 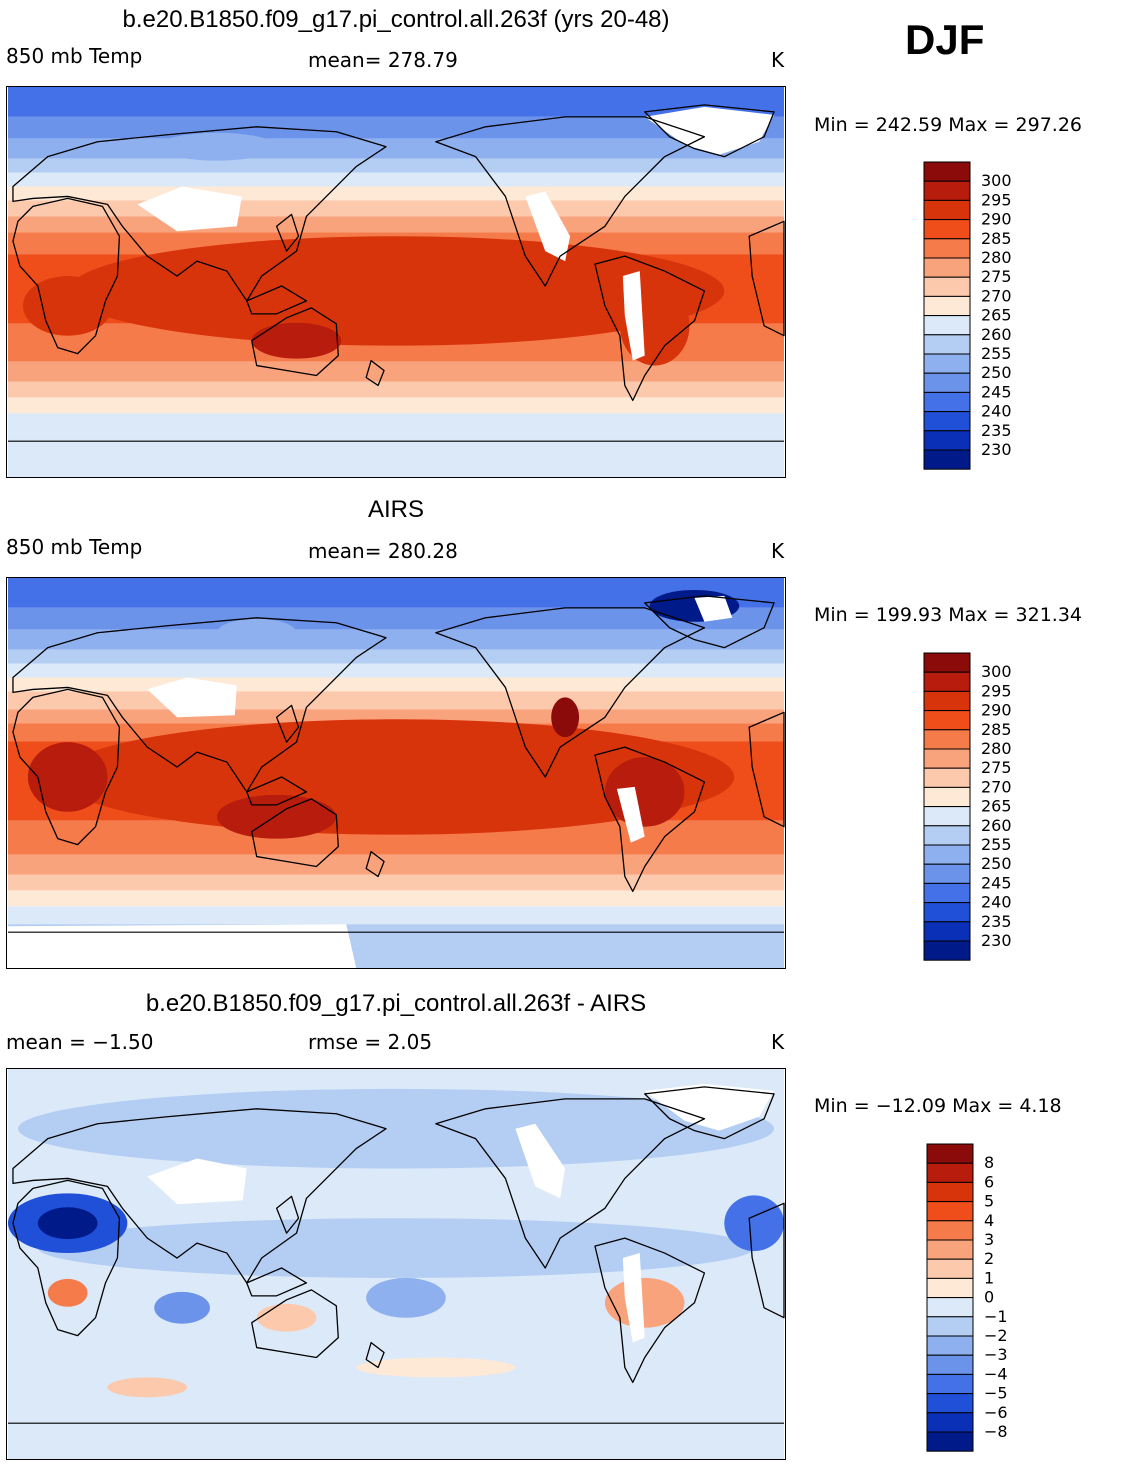 What do you see at coordinates (996, 1373) in the screenshot?
I see `colorbar-tick-label: −4` at bounding box center [996, 1373].